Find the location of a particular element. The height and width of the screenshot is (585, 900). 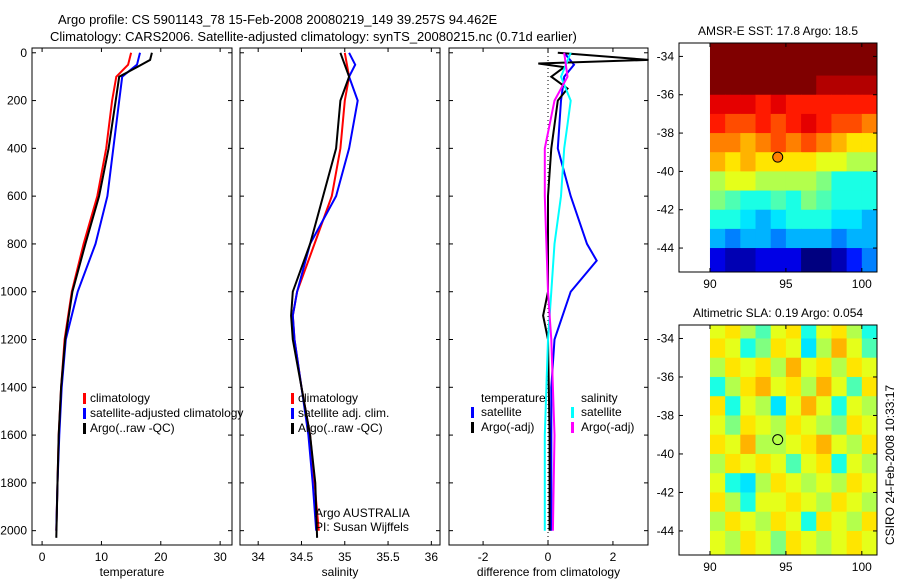

credit-line2: PI: Susan Wijffels is located at coordinates (362, 527).